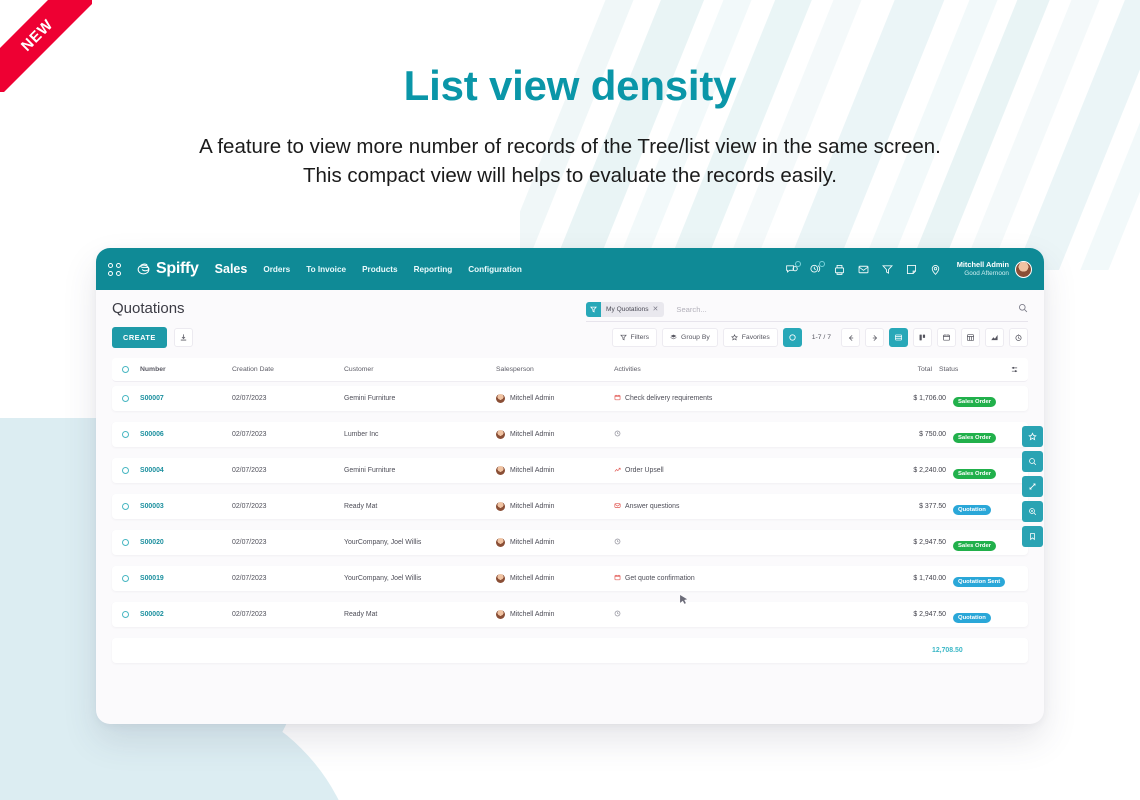 This screenshot has height=800, width=1140. Describe the element at coordinates (152, 470) in the screenshot. I see `cell-number: S00004` at that location.